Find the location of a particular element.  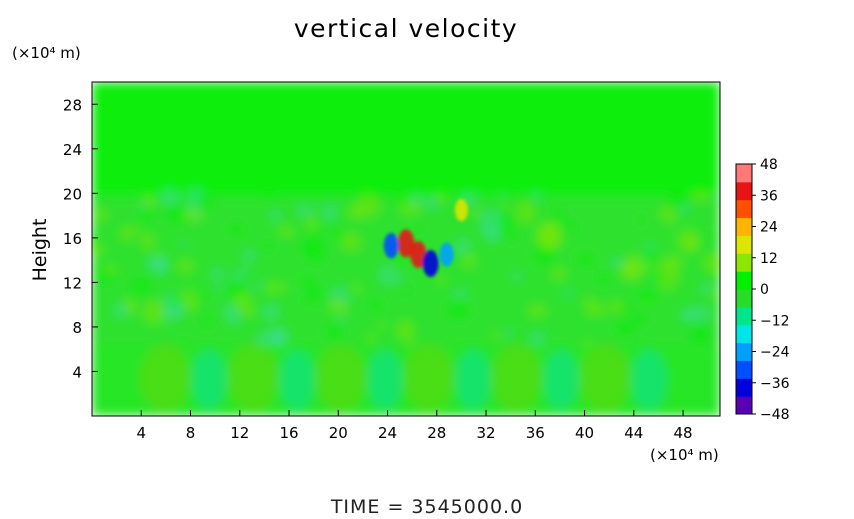

x-tick-label: 28 is located at coordinates (436, 433).